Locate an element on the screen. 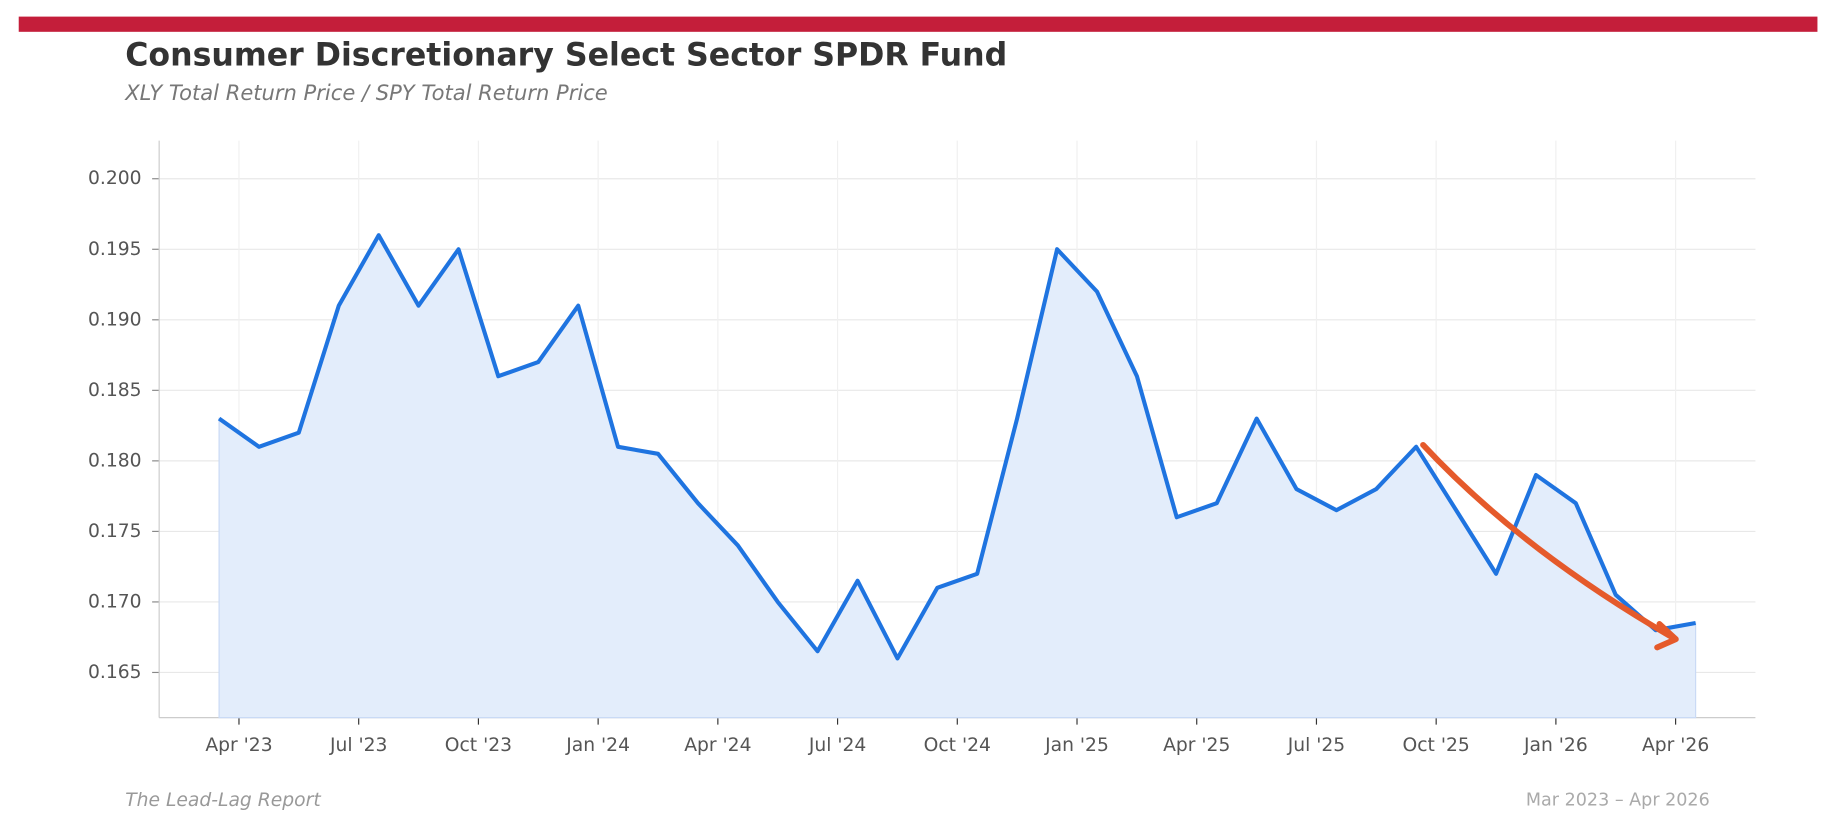 This screenshot has height=829, width=1835. y-tick-label: 0.190 is located at coordinates (115, 319).